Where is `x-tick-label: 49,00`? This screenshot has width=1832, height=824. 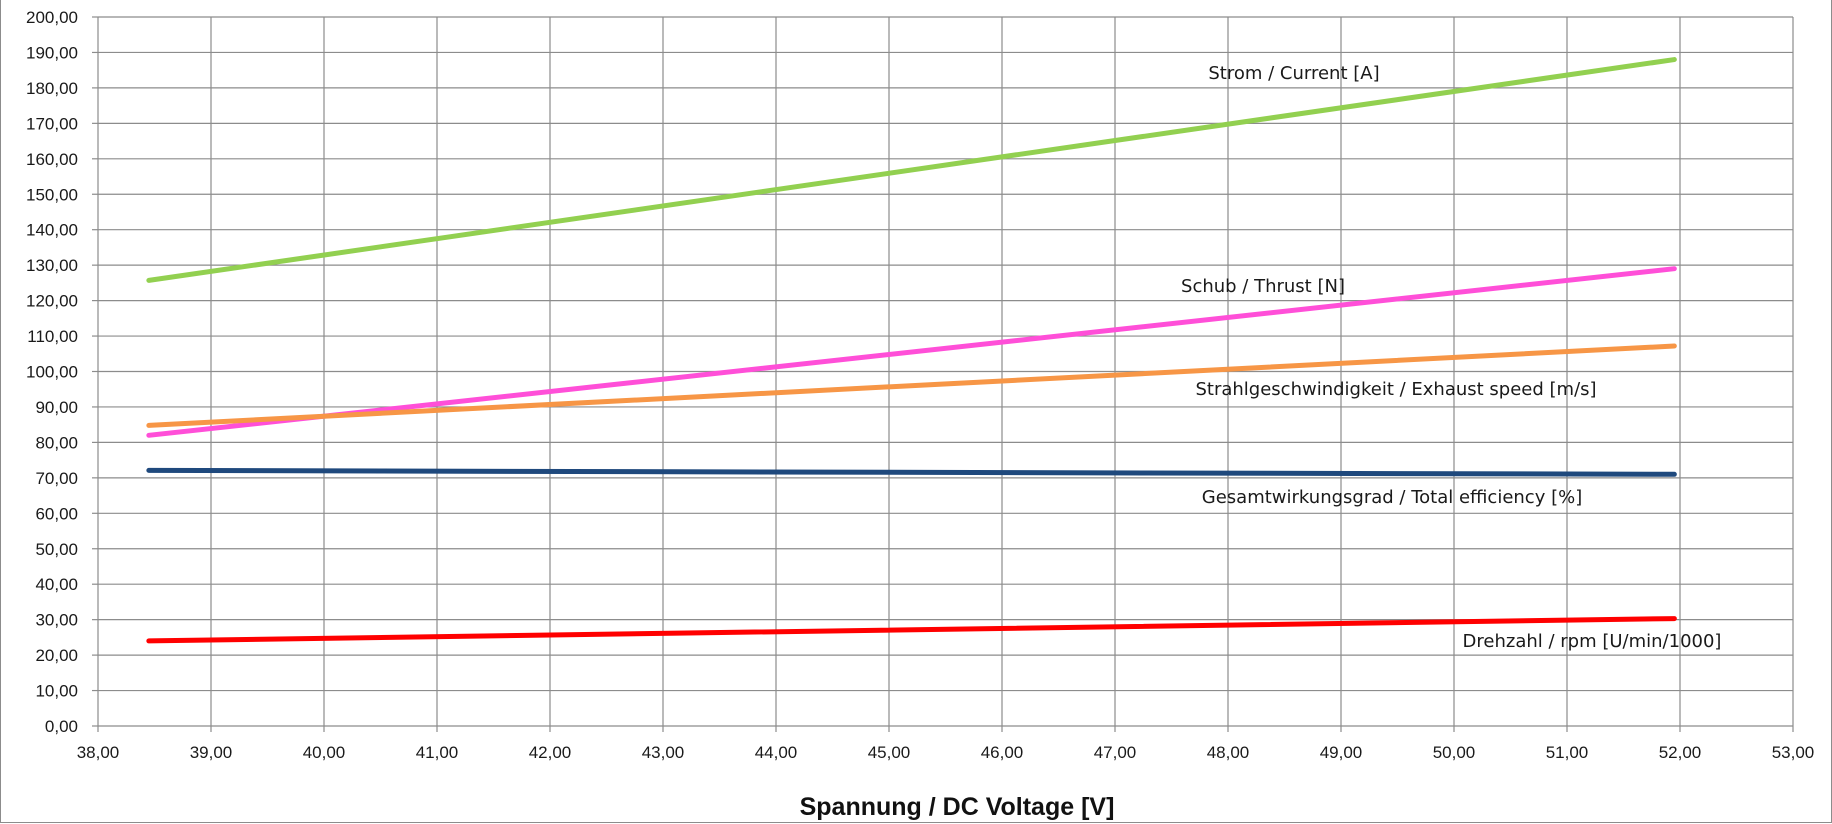 x-tick-label: 49,00 is located at coordinates (1341, 752).